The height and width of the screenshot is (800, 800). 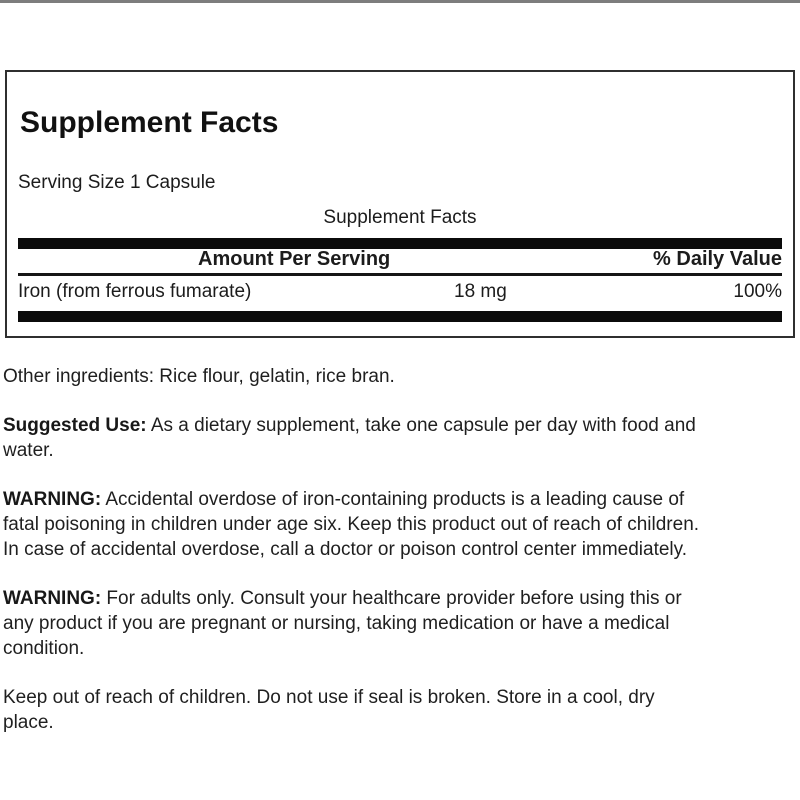 What do you see at coordinates (52, 598) in the screenshot?
I see `warning-adults-label: WARNING:` at bounding box center [52, 598].